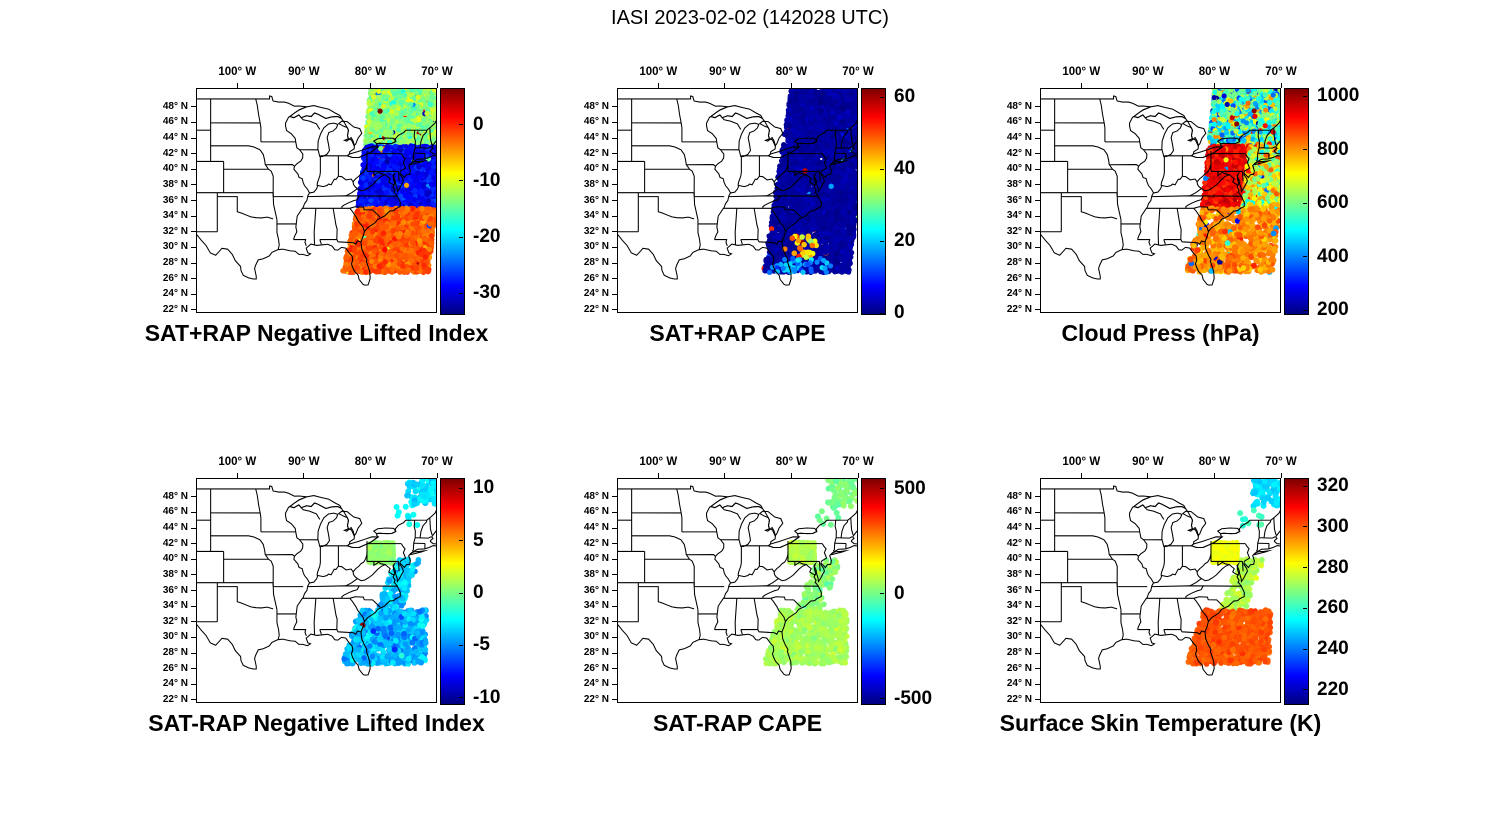 The image size is (1500, 825). I want to click on lon-tick-label: 80° W, so click(1214, 72).